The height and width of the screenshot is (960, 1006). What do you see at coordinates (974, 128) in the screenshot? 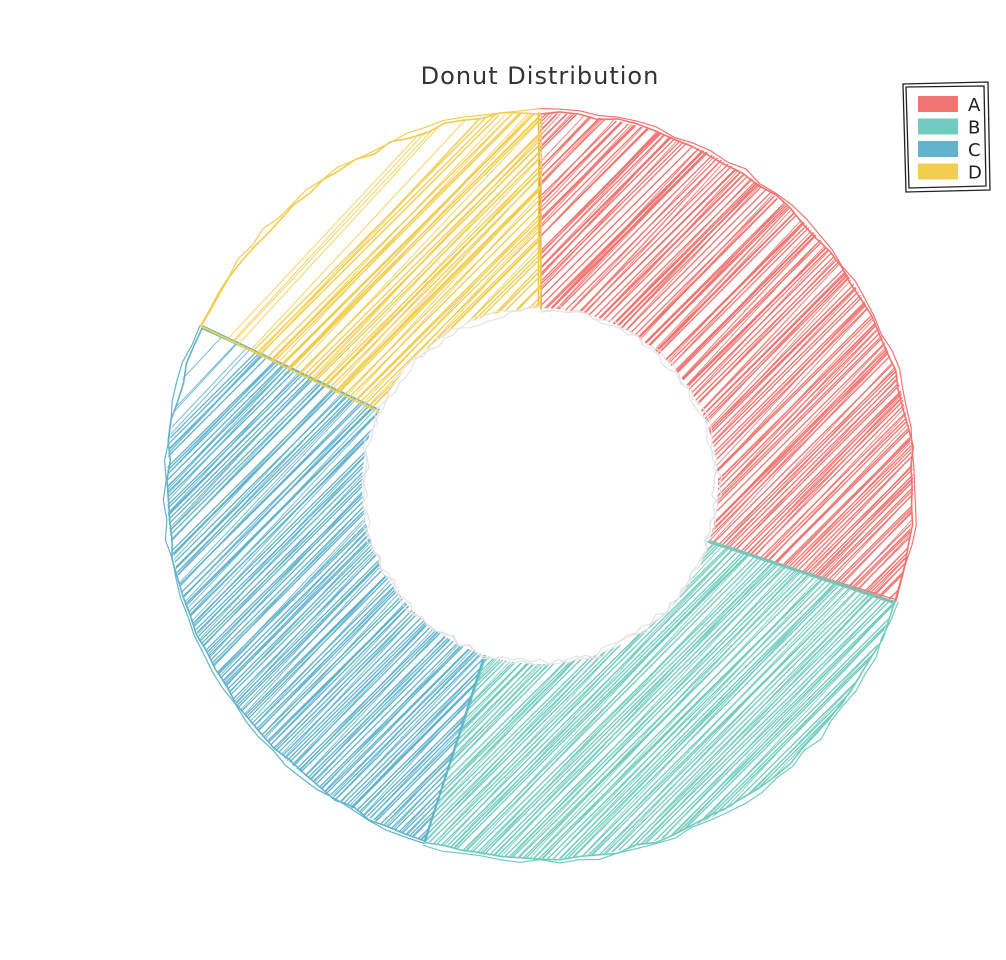
I see `legend-label: B` at bounding box center [974, 128].